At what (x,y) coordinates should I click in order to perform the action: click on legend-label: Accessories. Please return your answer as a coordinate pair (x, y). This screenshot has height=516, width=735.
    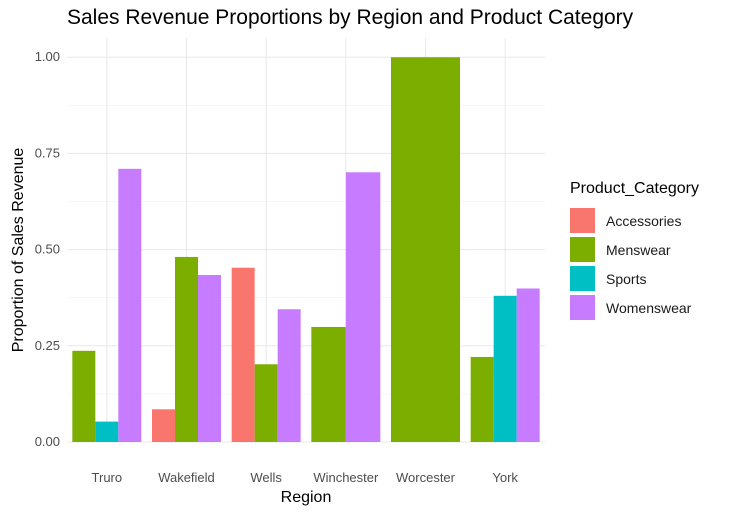
    Looking at the image, I should click on (644, 220).